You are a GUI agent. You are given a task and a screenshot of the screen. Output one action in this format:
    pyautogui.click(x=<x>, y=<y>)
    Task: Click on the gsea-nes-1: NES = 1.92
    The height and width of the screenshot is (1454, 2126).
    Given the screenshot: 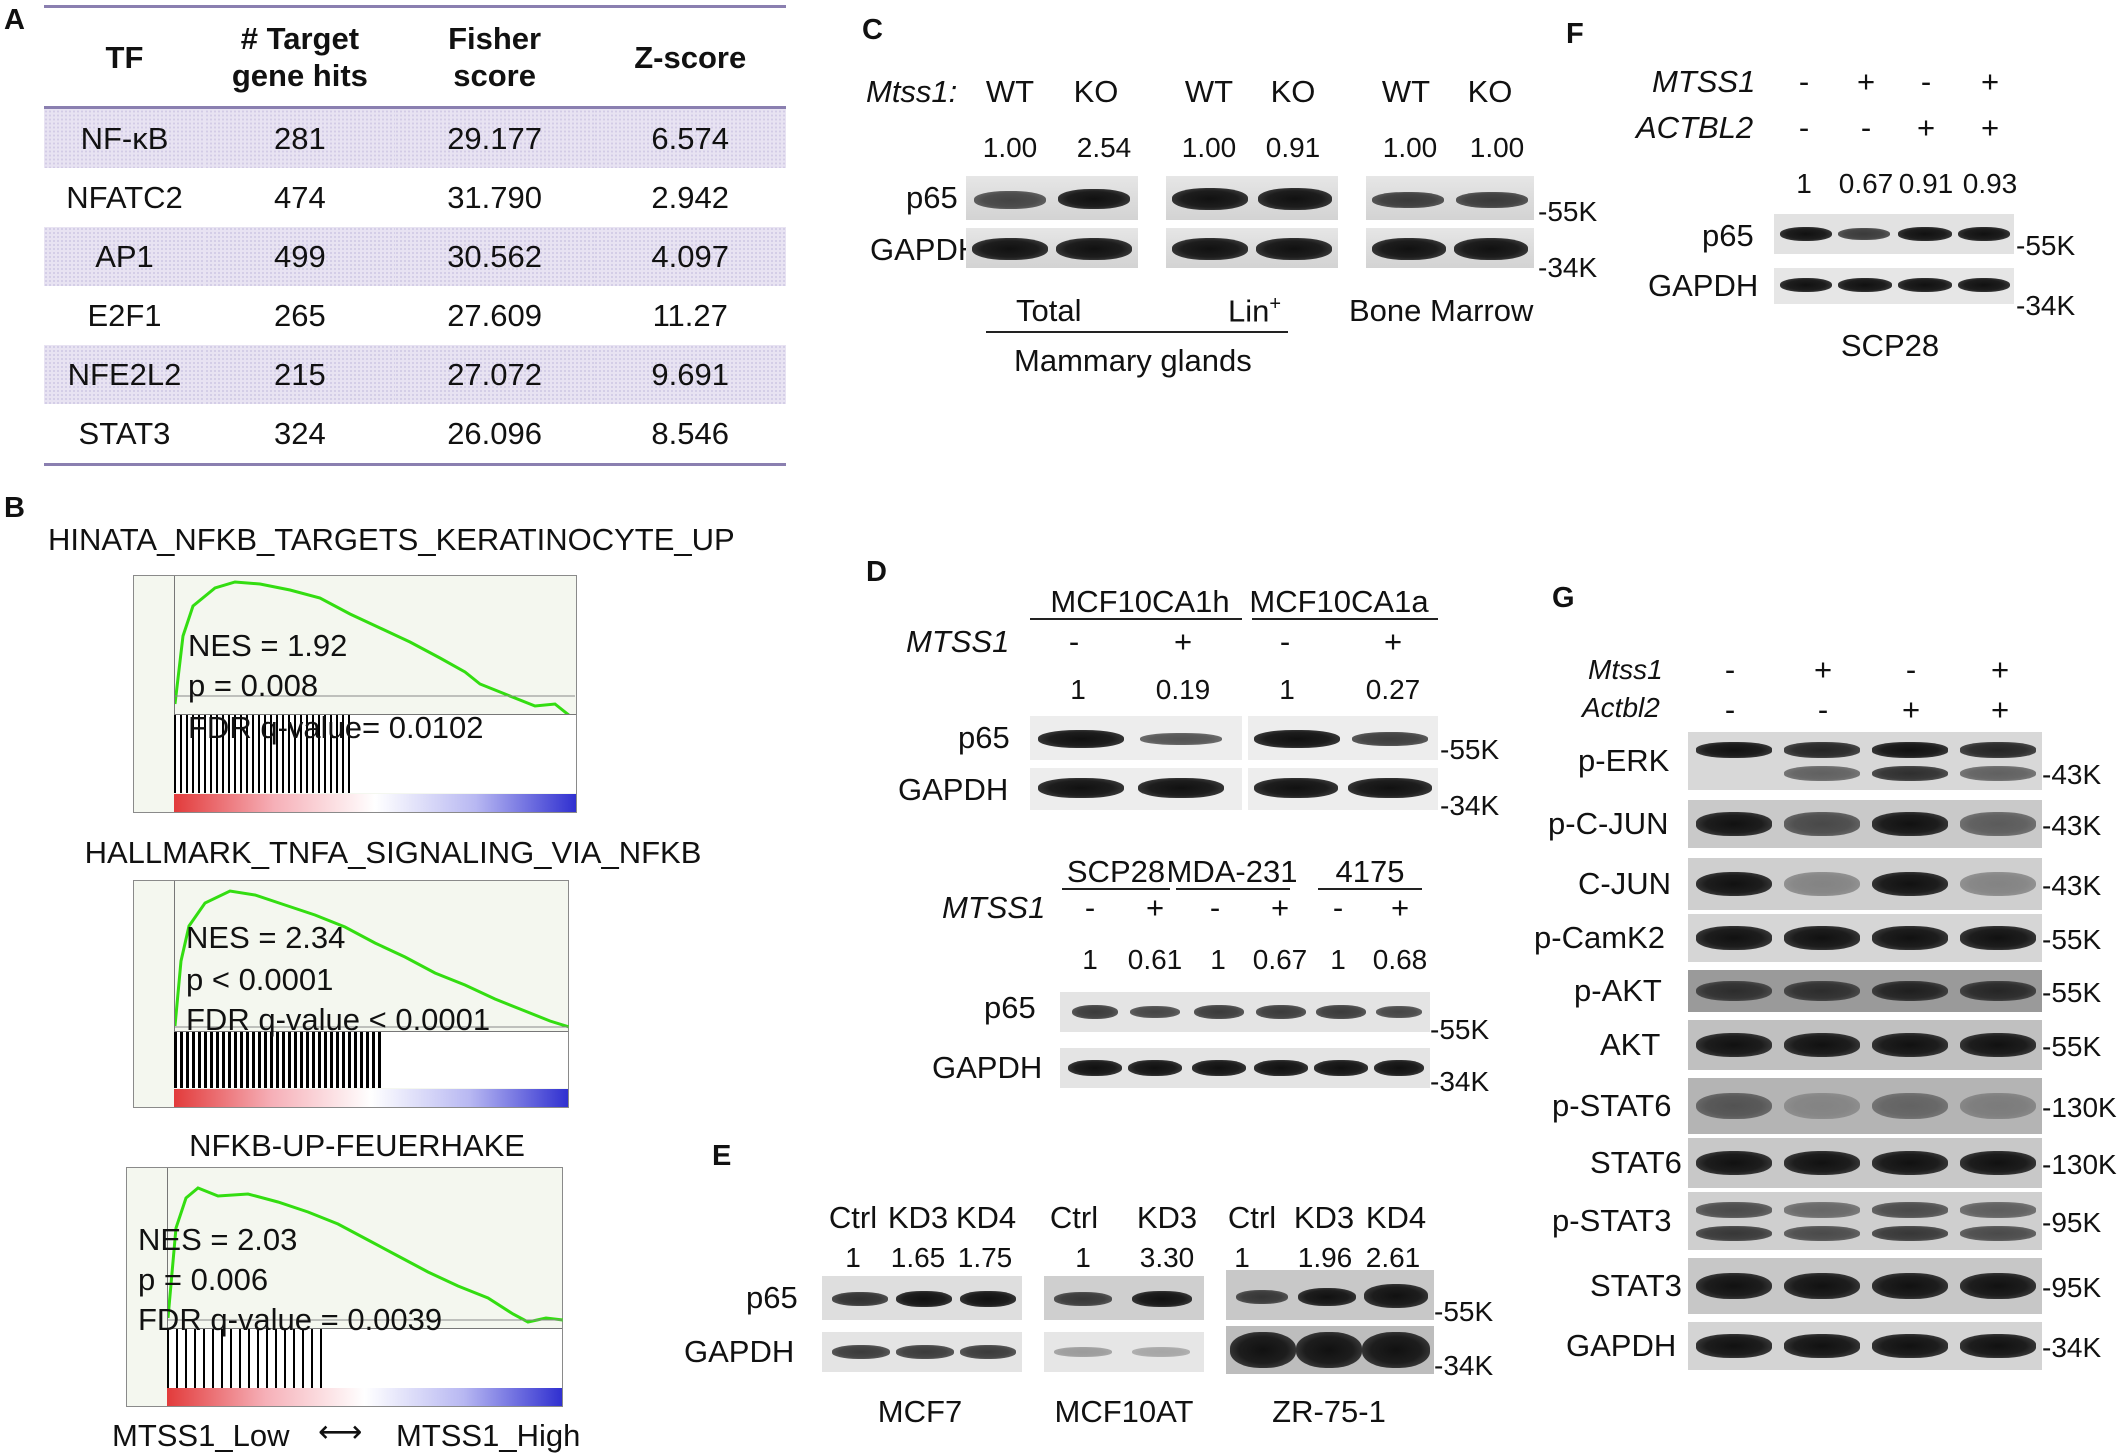 What is the action you would take?
    pyautogui.click(x=268, y=645)
    